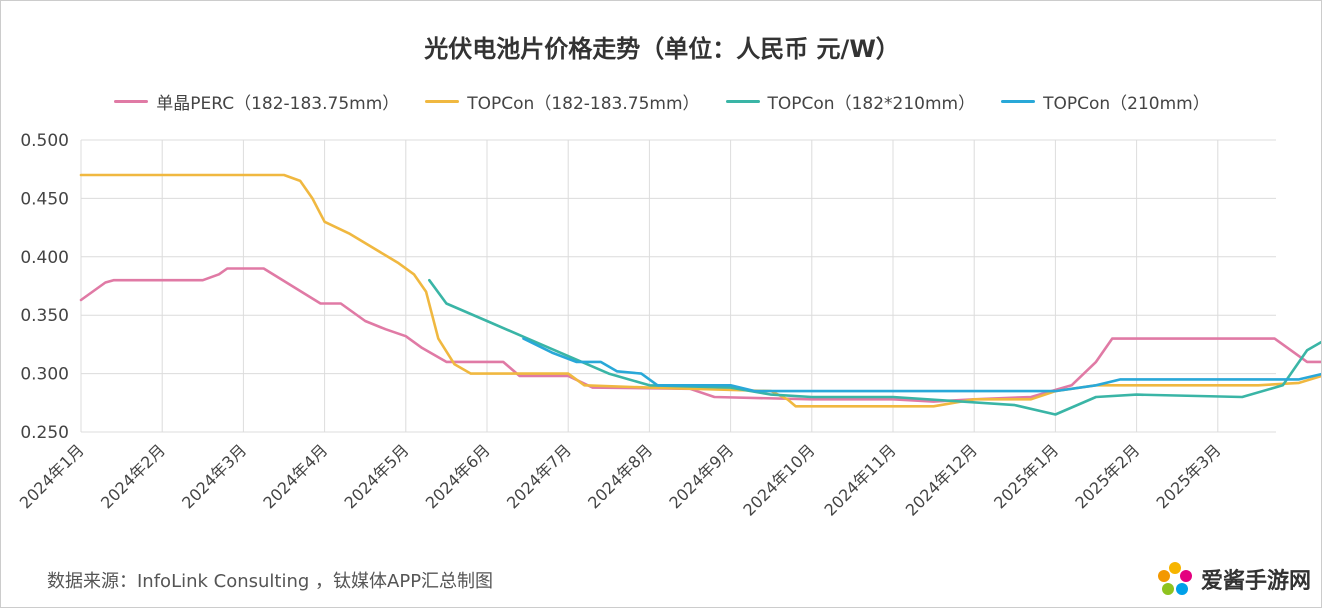  What do you see at coordinates (458, 476) in the screenshot?
I see `x-tick-label: 2024年6月` at bounding box center [458, 476].